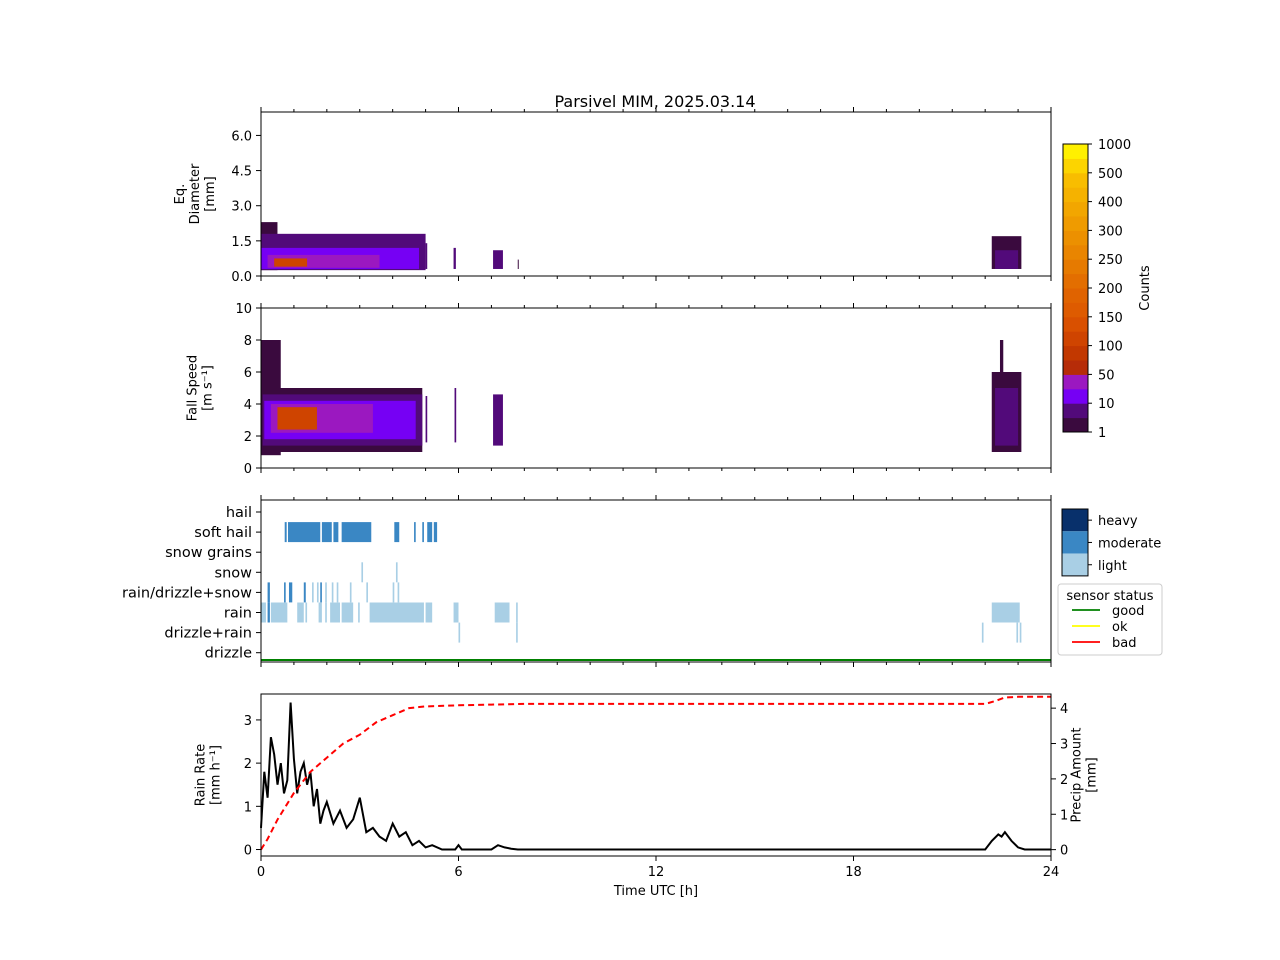 Image resolution: width=1280 pixels, height=960 pixels. Describe the element at coordinates (208, 634) in the screenshot. I see `precip-type-label: drizzle+rain` at that location.